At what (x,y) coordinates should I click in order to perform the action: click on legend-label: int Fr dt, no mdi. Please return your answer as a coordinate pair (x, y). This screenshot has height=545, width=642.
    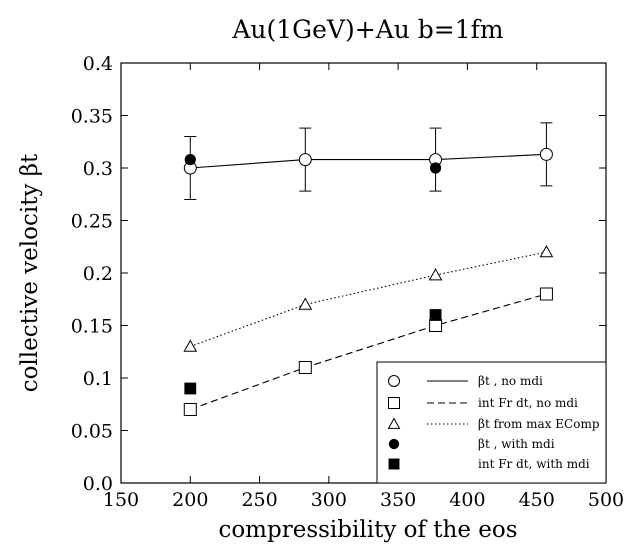
    Looking at the image, I should click on (528, 403).